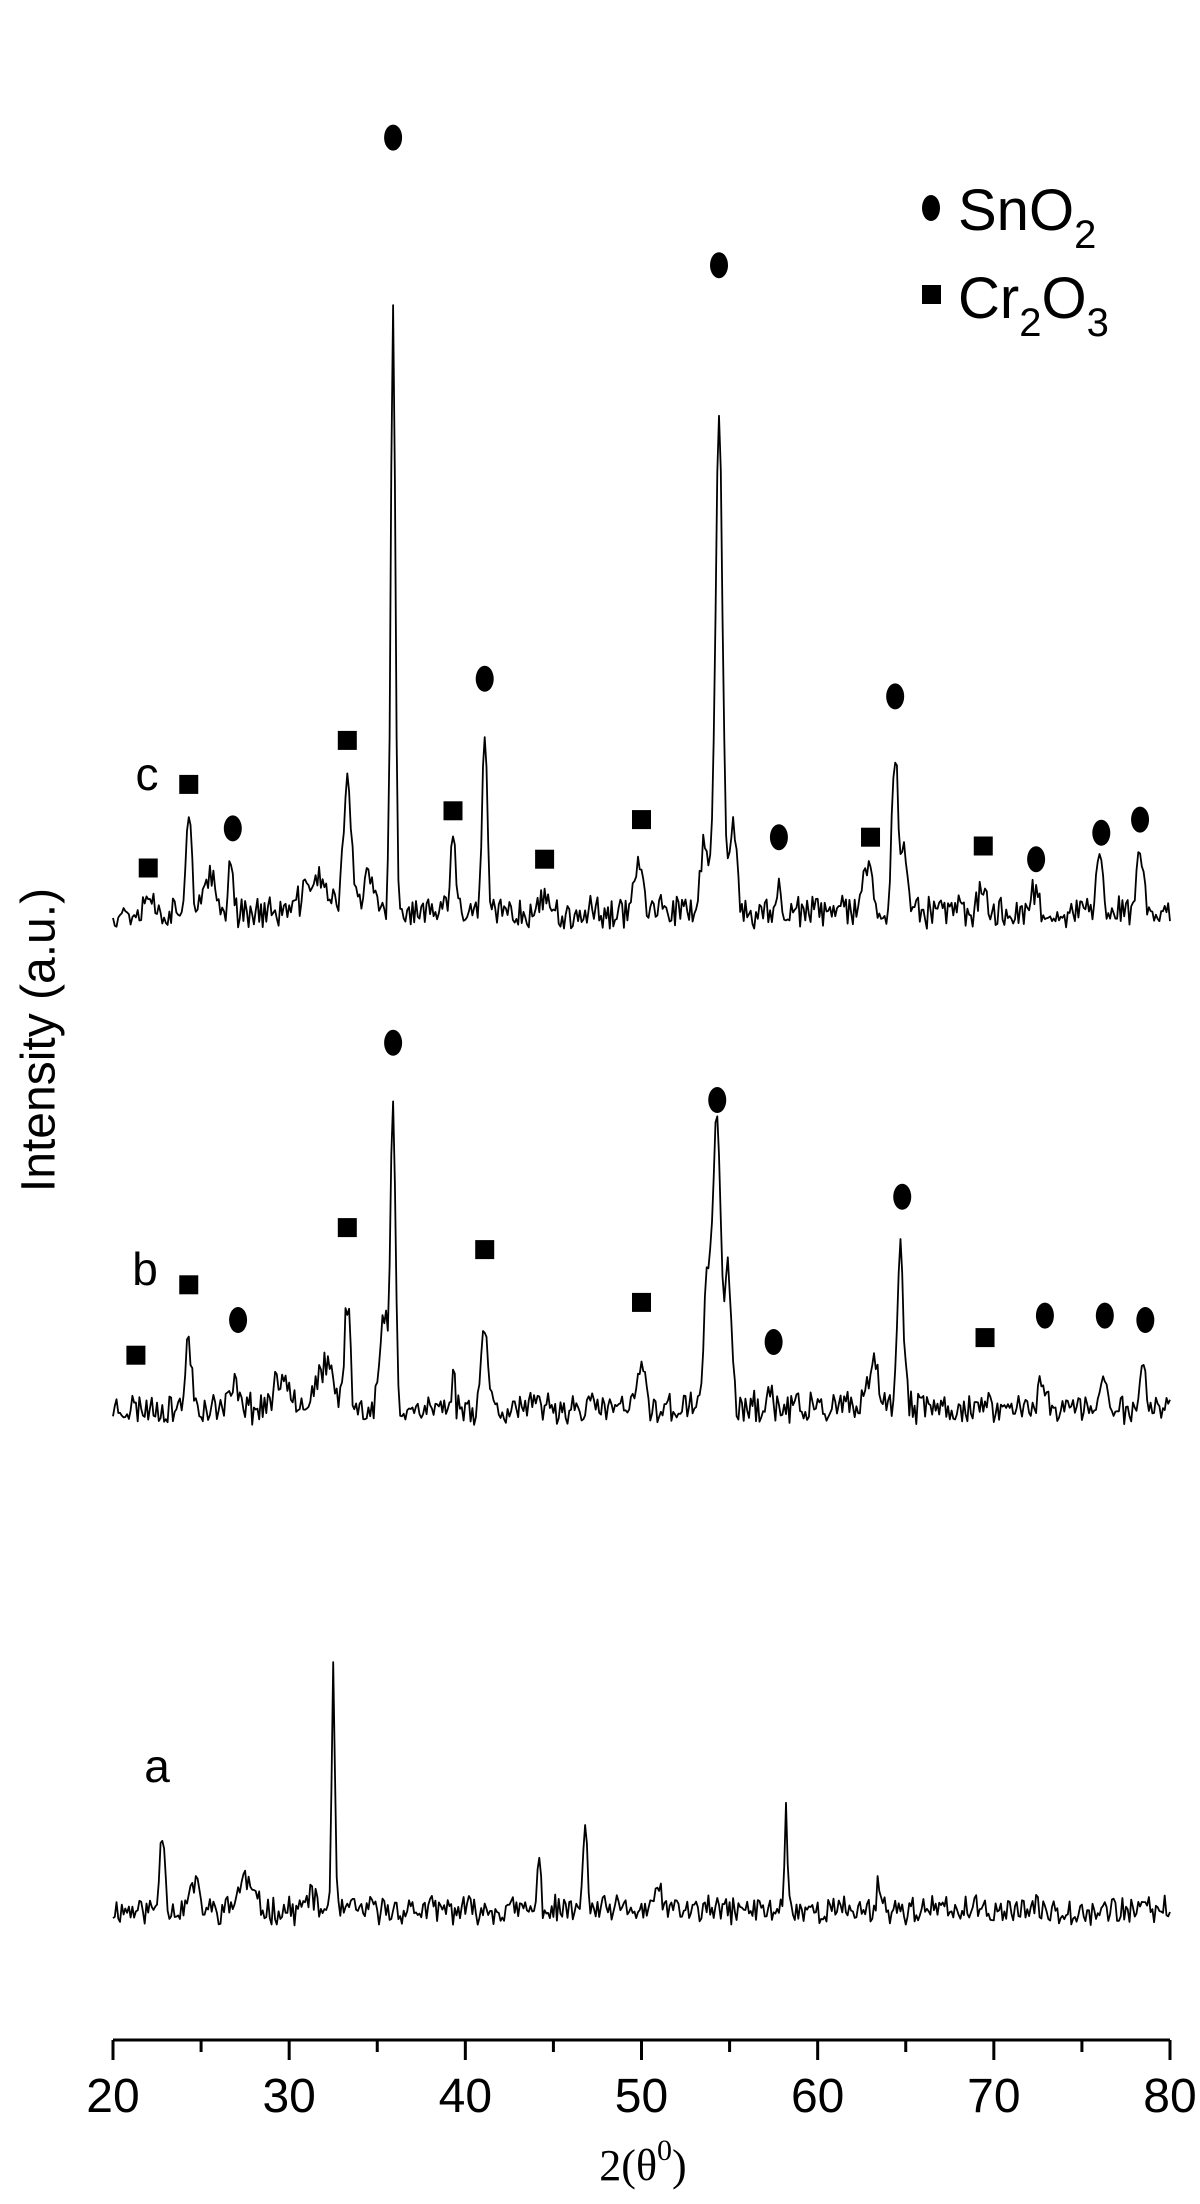 Image resolution: width=1200 pixels, height=2204 pixels. I want to click on curve-label-b: b, so click(145, 1269).